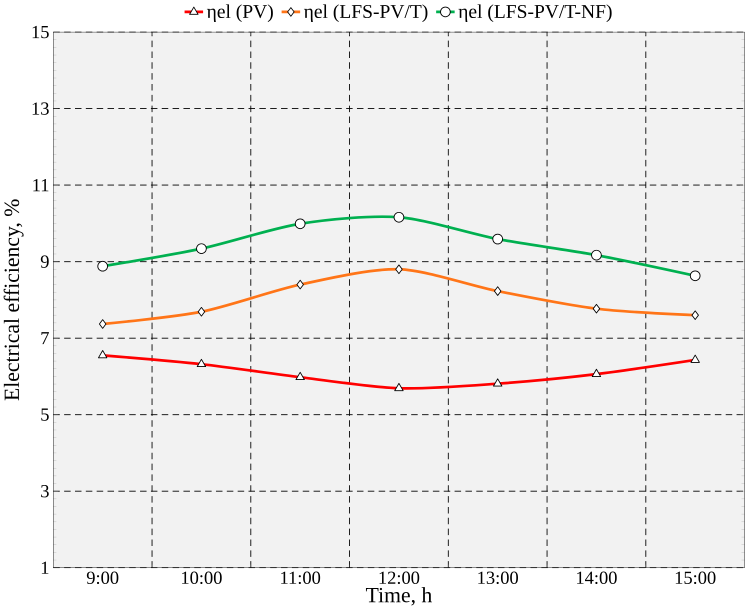 The image size is (745, 609). I want to click on legend-label: ηel (LFS-PV/T), so click(366, 13).